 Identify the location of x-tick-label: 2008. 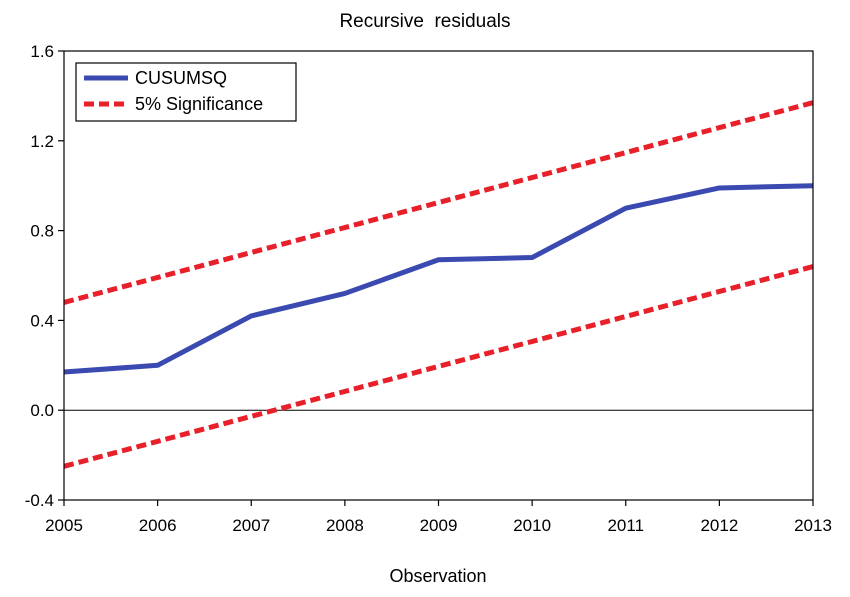
(345, 525).